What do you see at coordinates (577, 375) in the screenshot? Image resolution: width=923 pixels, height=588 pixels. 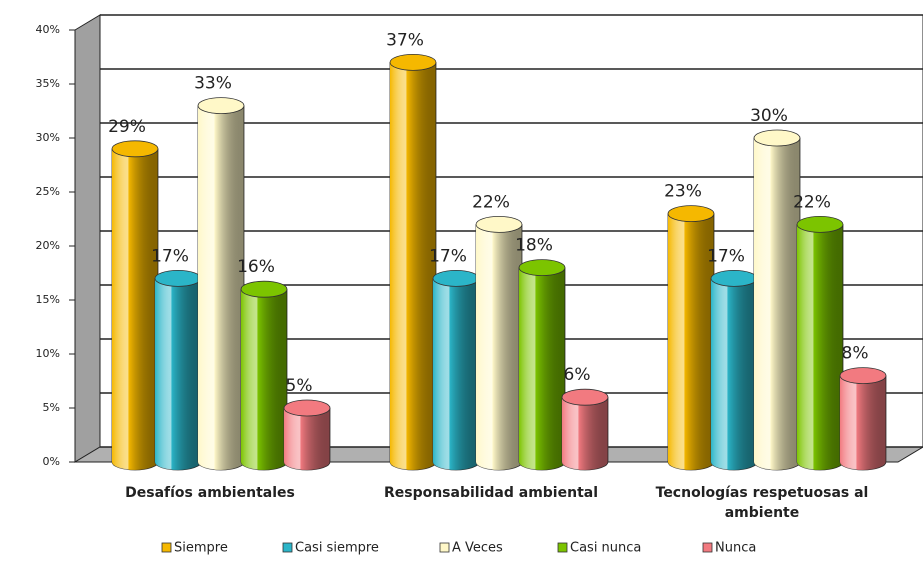 I see `value-label: 6%` at bounding box center [577, 375].